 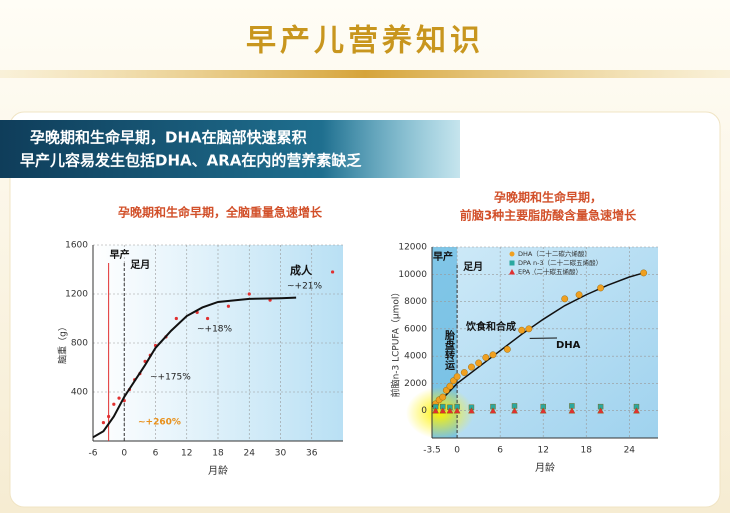 What do you see at coordinates (170, 378) in the screenshot?
I see `annotation: ~+175%` at bounding box center [170, 378].